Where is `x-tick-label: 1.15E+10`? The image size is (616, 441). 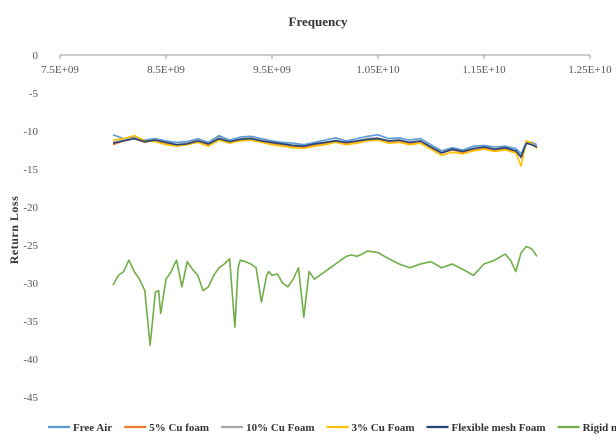 x-tick-label: 1.15E+10 is located at coordinates (484, 70).